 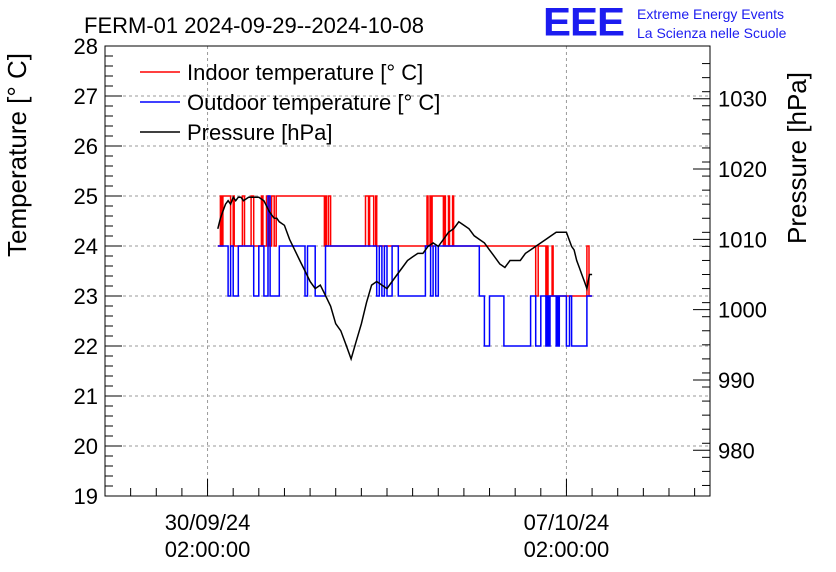 What do you see at coordinates (86, 346) in the screenshot?
I see `left-tick-label: 22` at bounding box center [86, 346].